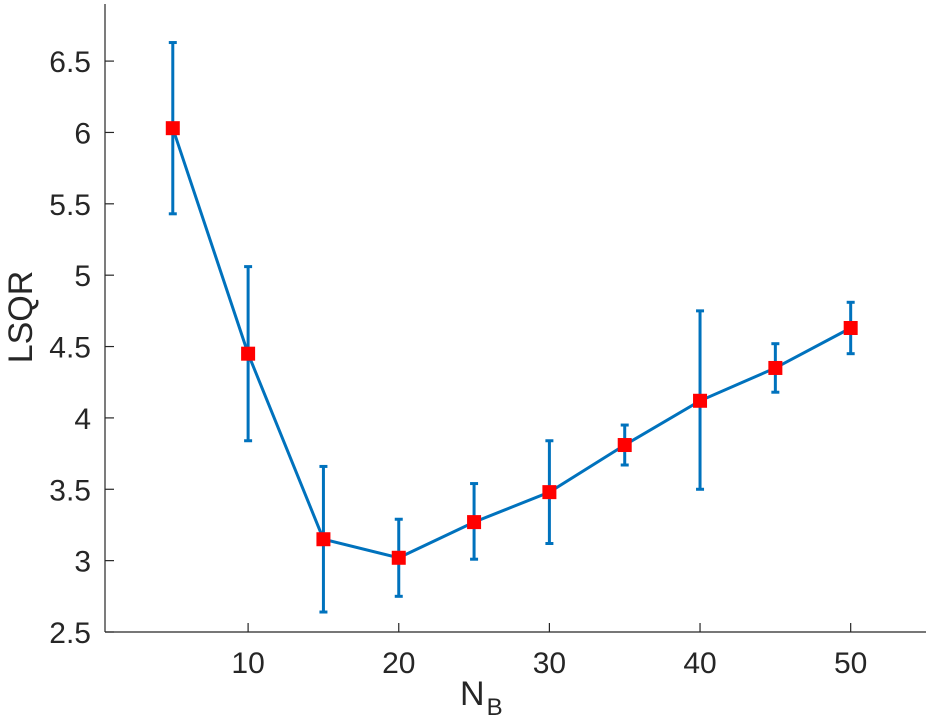 The width and height of the screenshot is (931, 724). Describe the element at coordinates (21, 317) in the screenshot. I see `y-axis-label: LSQR` at that location.